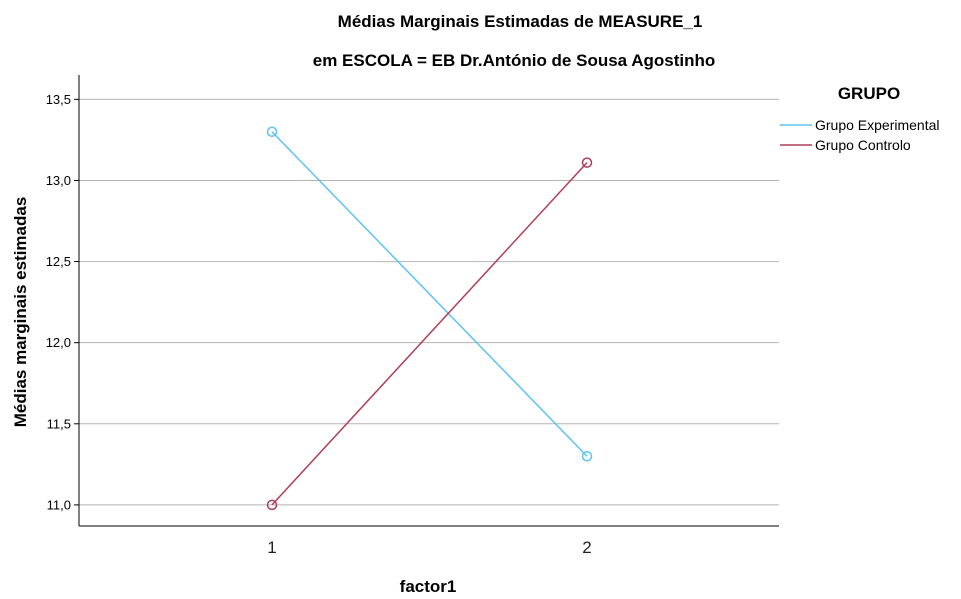  Describe the element at coordinates (20, 312) in the screenshot. I see `y-axis-title: Médias marginais estimadas` at that location.